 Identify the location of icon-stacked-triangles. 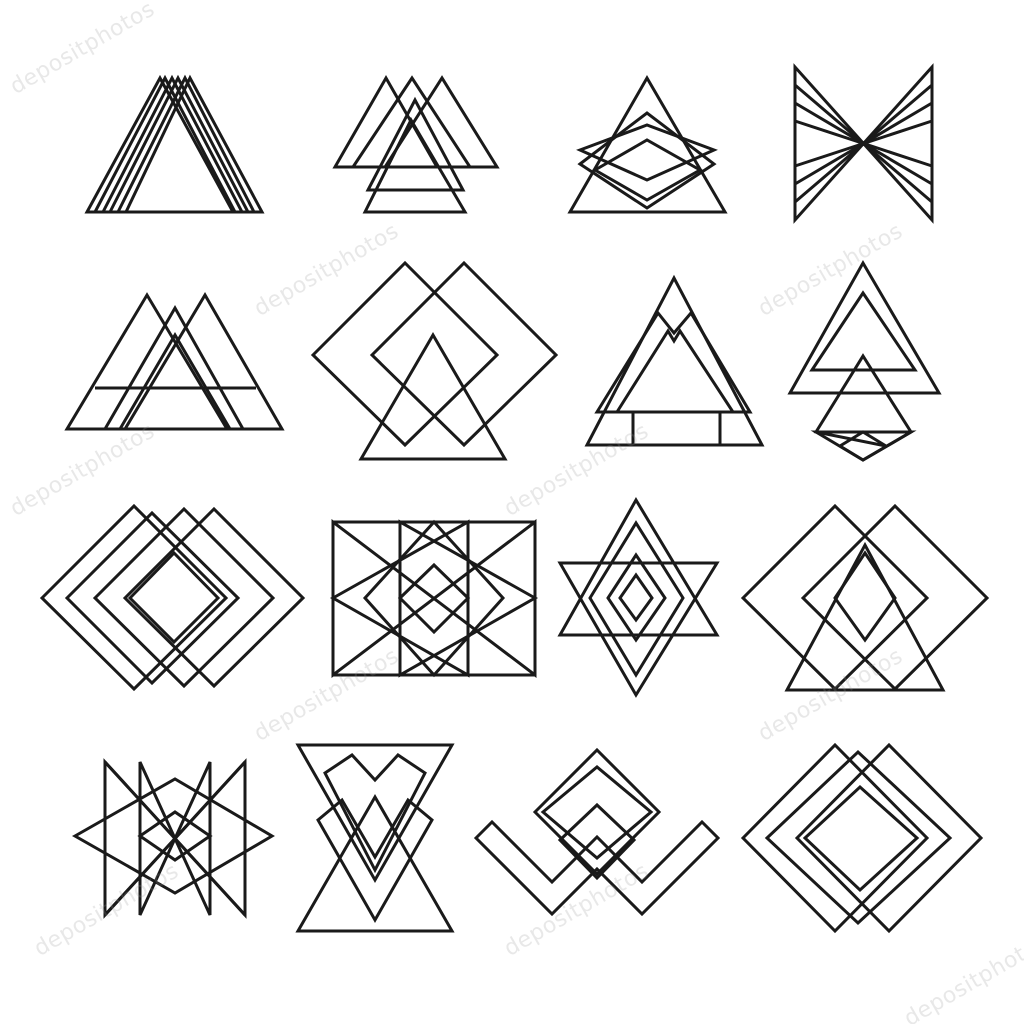
(174, 144).